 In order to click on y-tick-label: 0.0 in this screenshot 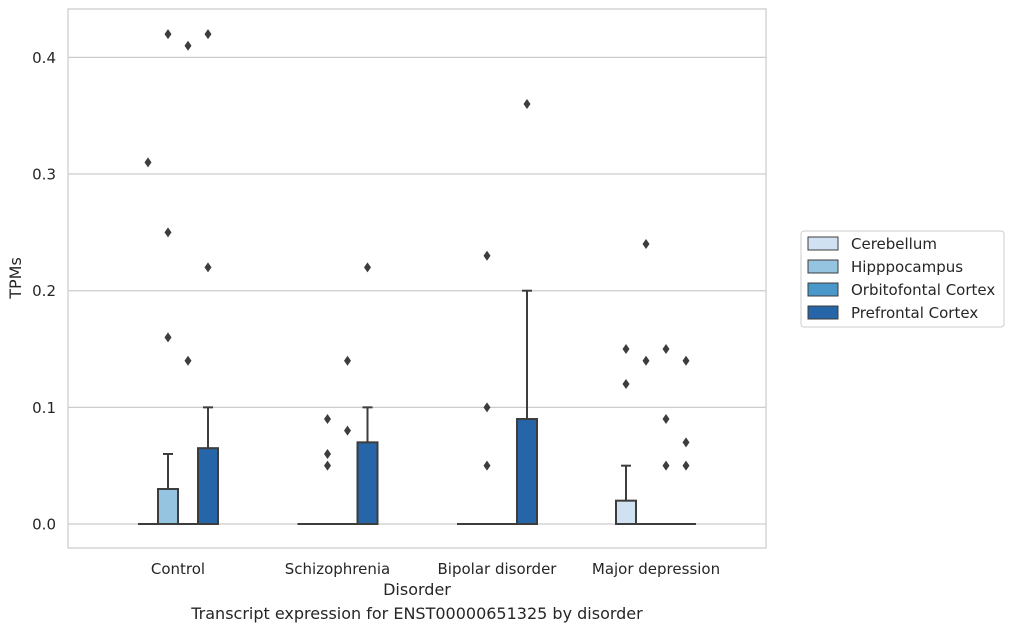, I will do `click(44, 525)`.